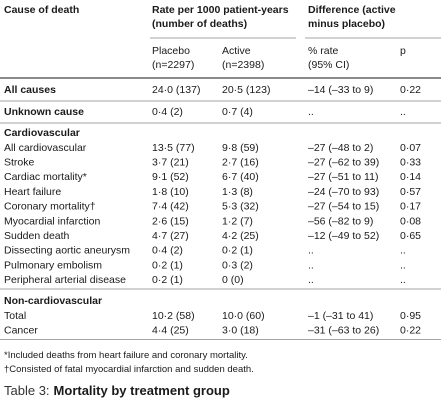 The width and height of the screenshot is (441, 406). What do you see at coordinates (240, 148) in the screenshot?
I see `cell: 9·8 (59)` at bounding box center [240, 148].